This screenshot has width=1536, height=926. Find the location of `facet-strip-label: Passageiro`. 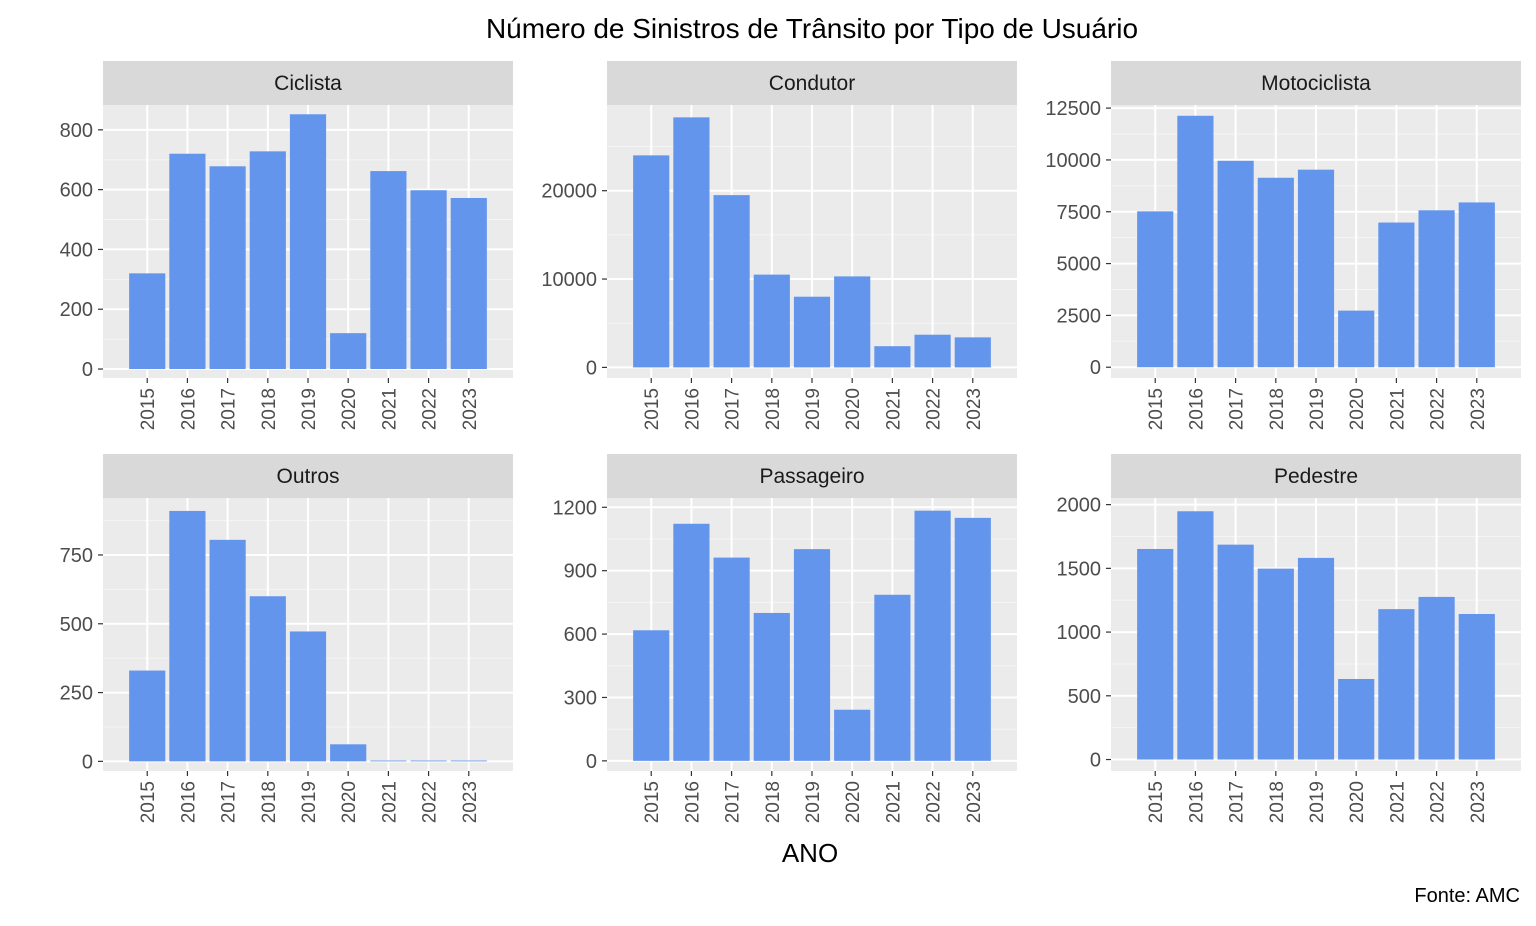

facet-strip-label: Passageiro is located at coordinates (811, 476).